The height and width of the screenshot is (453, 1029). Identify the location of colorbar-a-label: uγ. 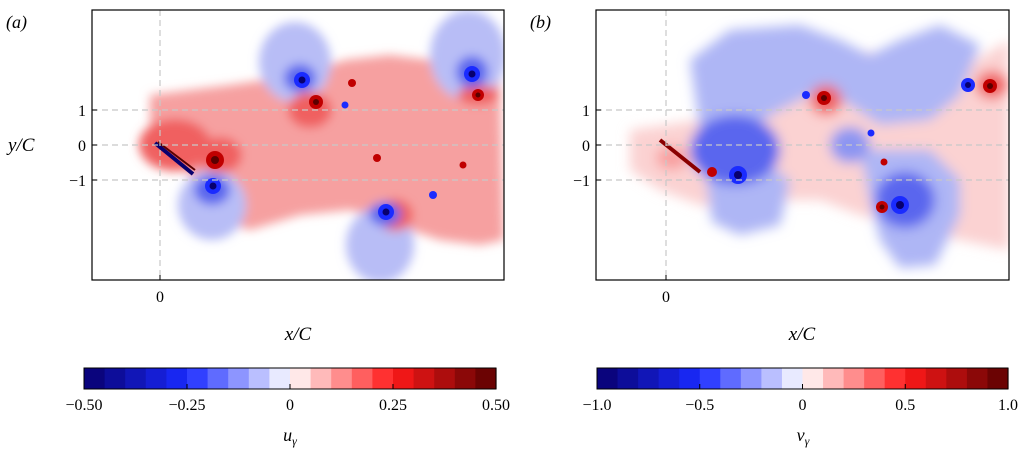
(290, 436).